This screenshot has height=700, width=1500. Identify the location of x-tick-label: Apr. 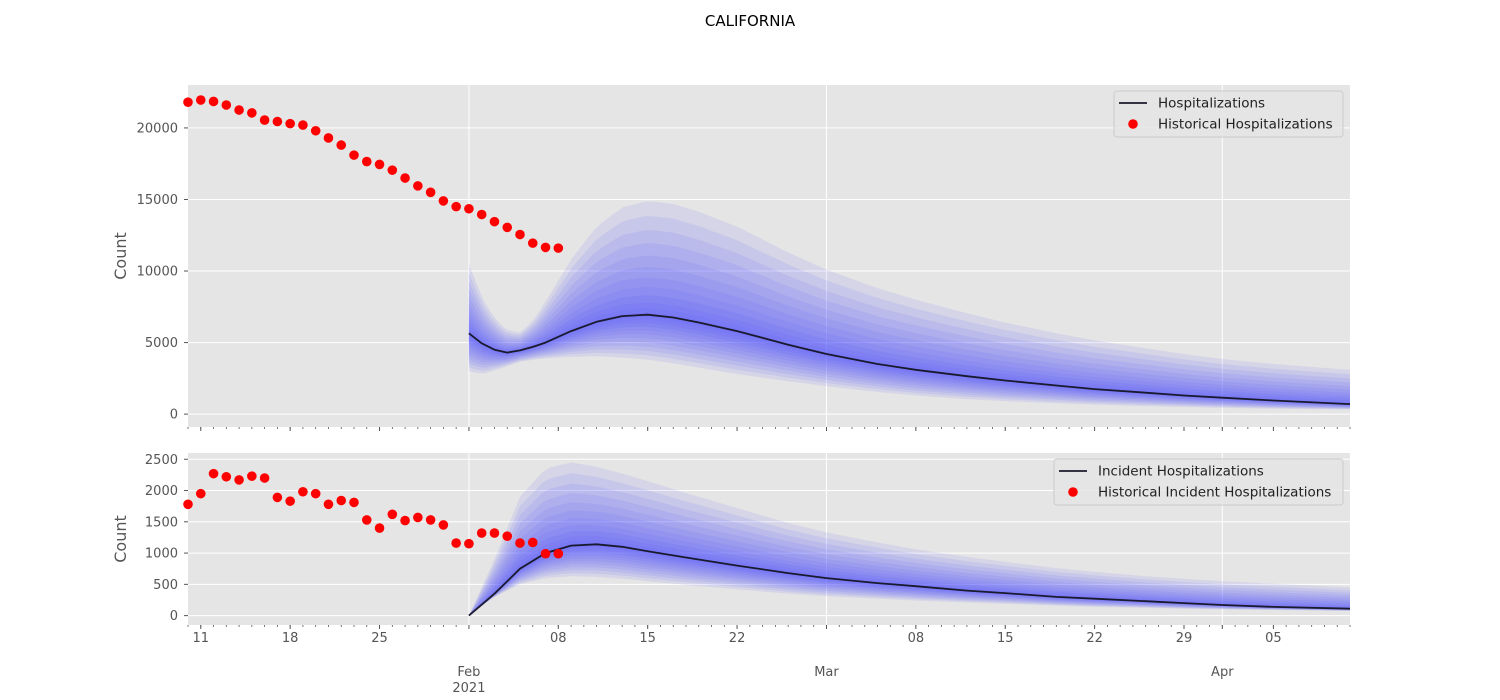
(1222, 672).